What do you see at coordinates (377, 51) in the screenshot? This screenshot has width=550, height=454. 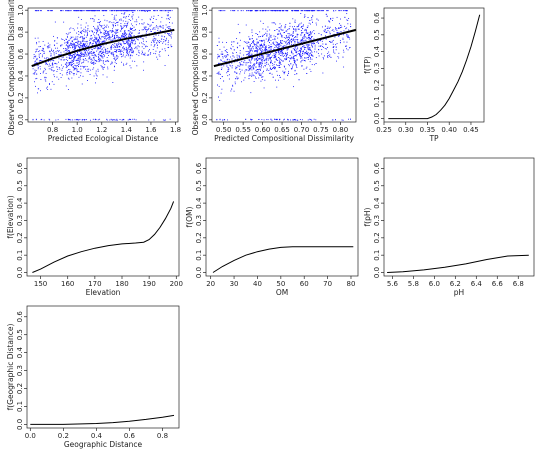 I see `y-tick-label: 0.4` at bounding box center [377, 51].